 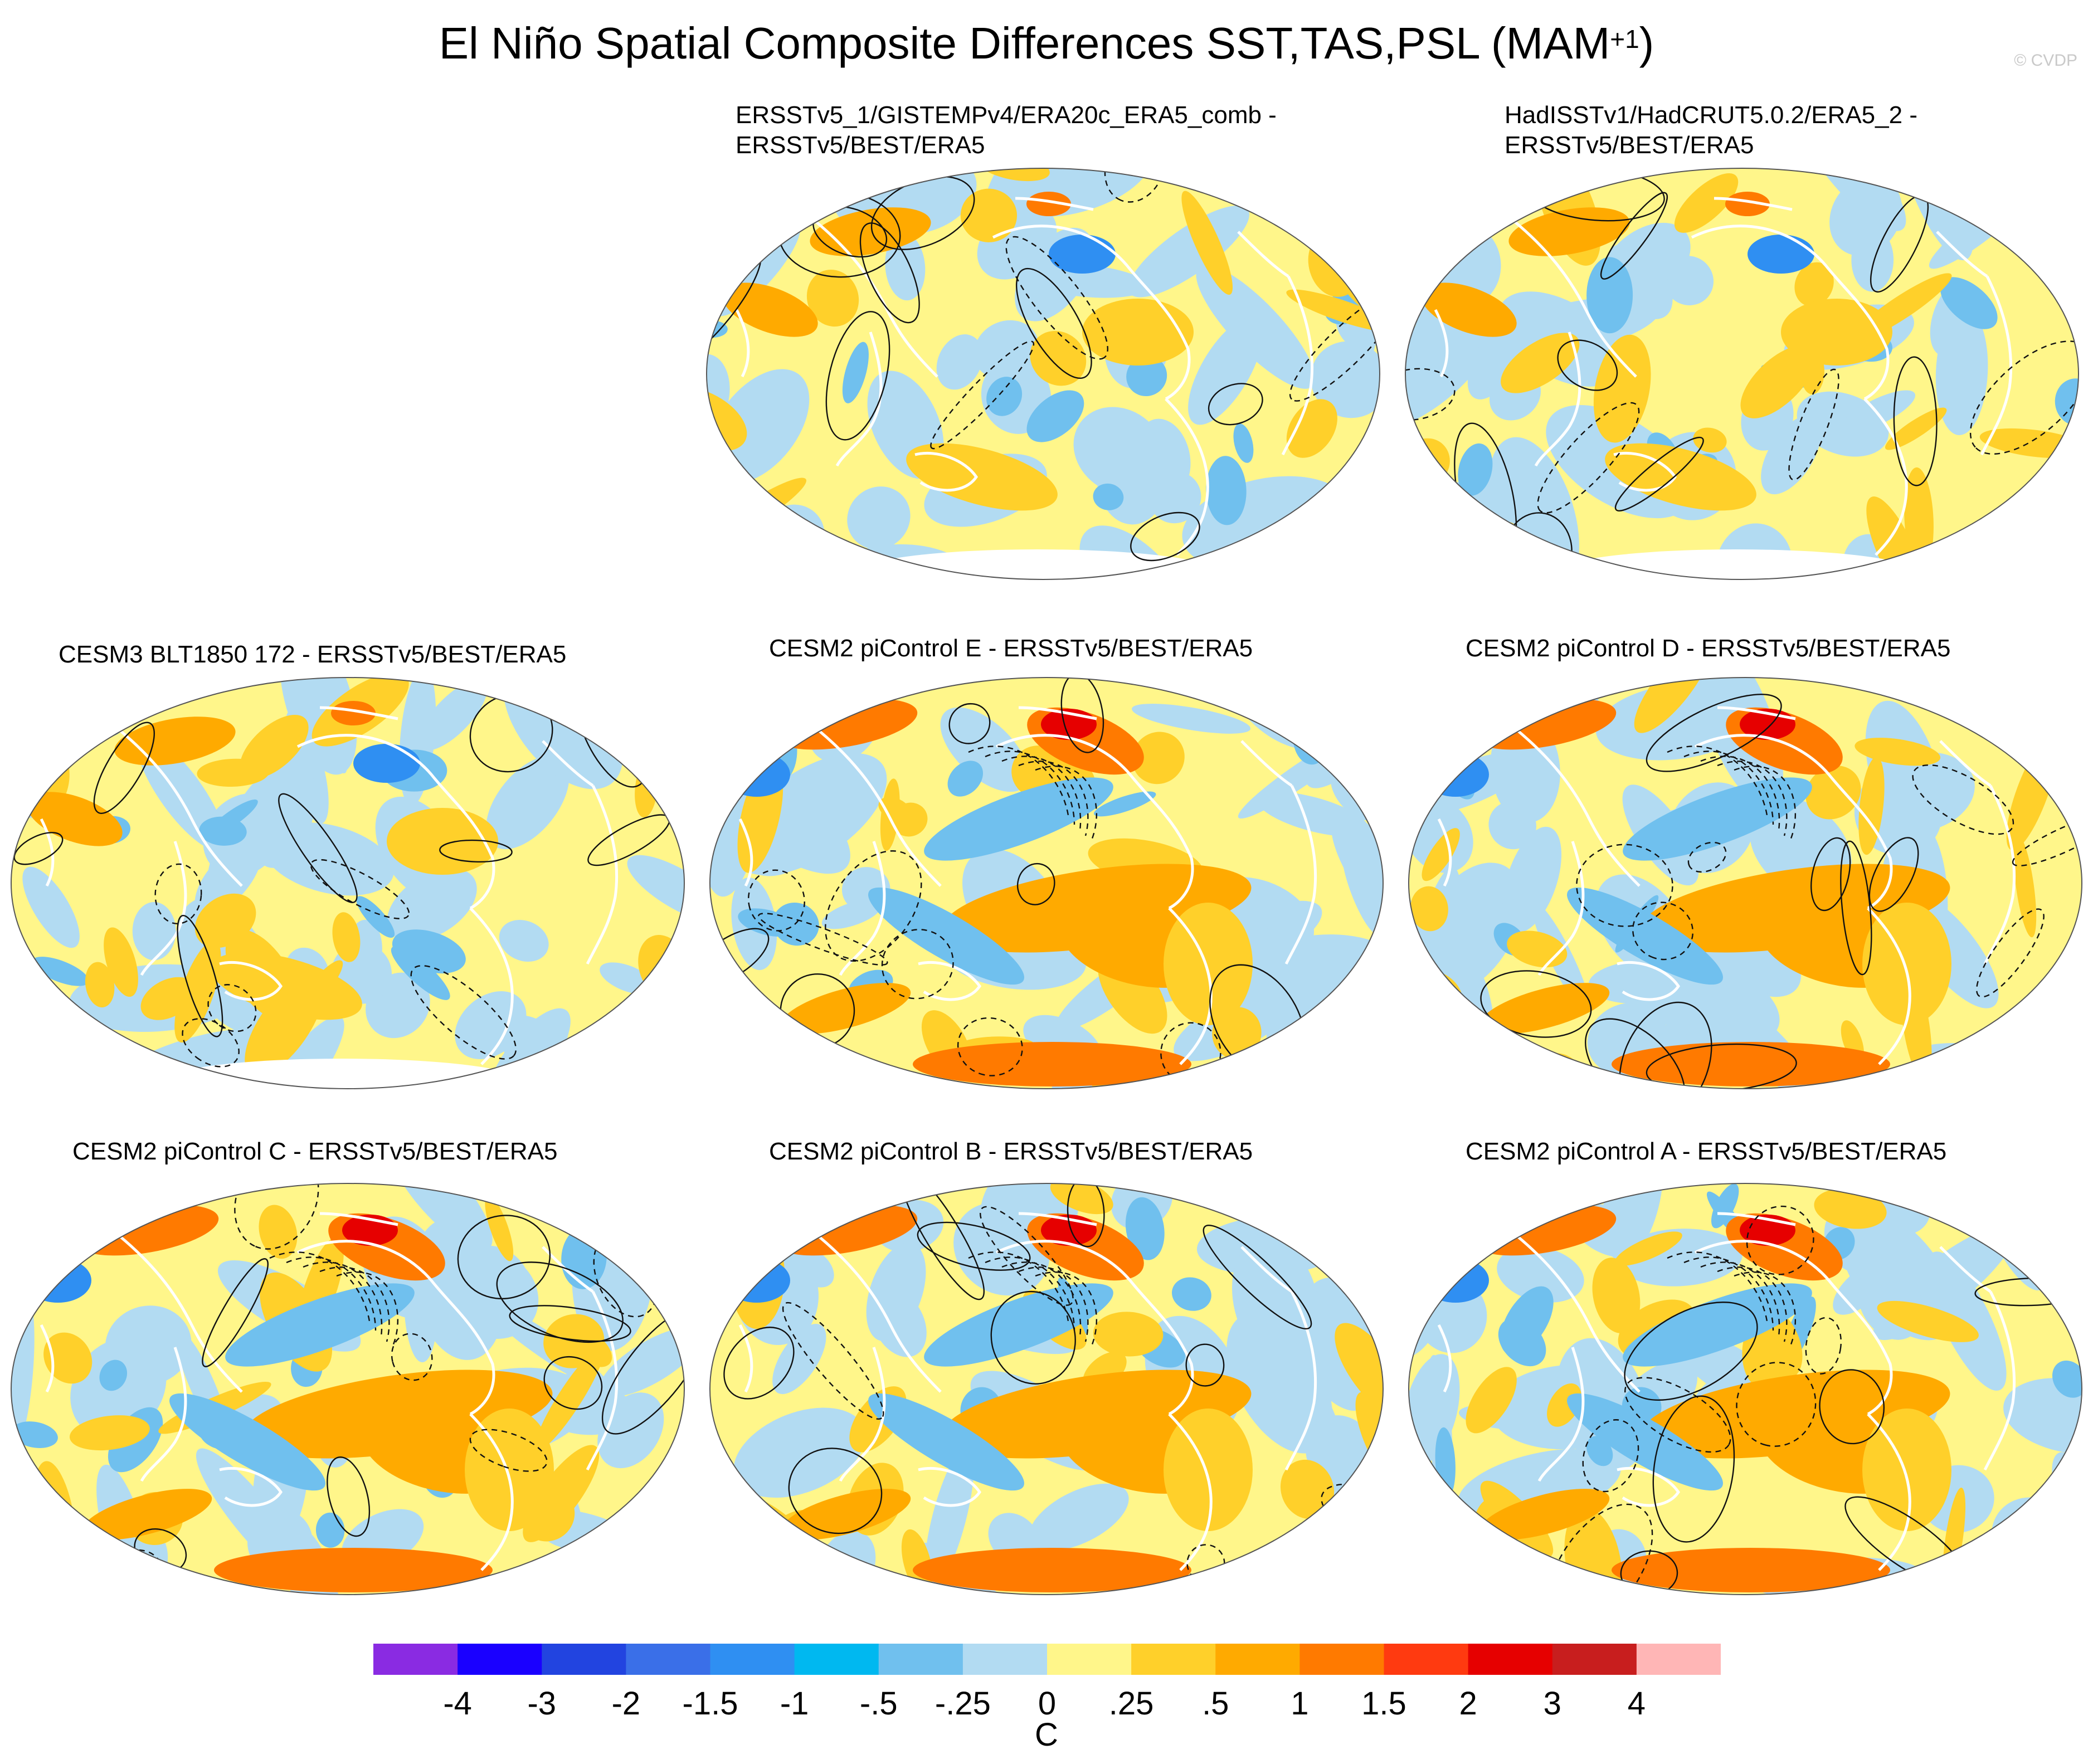 What do you see at coordinates (1468, 1703) in the screenshot?
I see `colorbar-tick-label: 2` at bounding box center [1468, 1703].